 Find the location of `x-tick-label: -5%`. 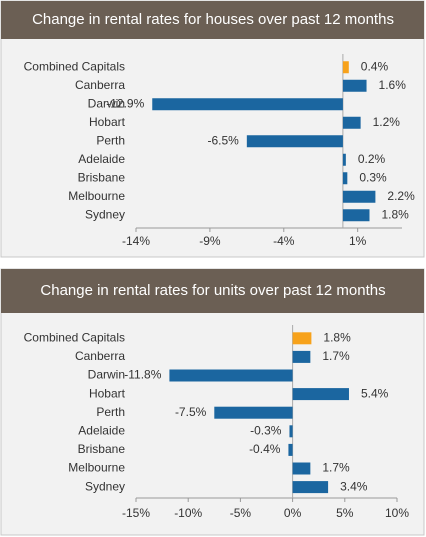

x-tick-label: -5% is located at coordinates (241, 513).